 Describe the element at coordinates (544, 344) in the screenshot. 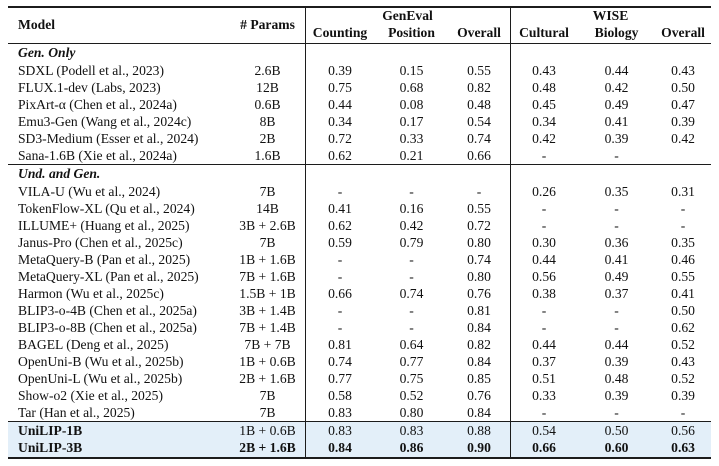

I see `value-cell: 0.44` at that location.